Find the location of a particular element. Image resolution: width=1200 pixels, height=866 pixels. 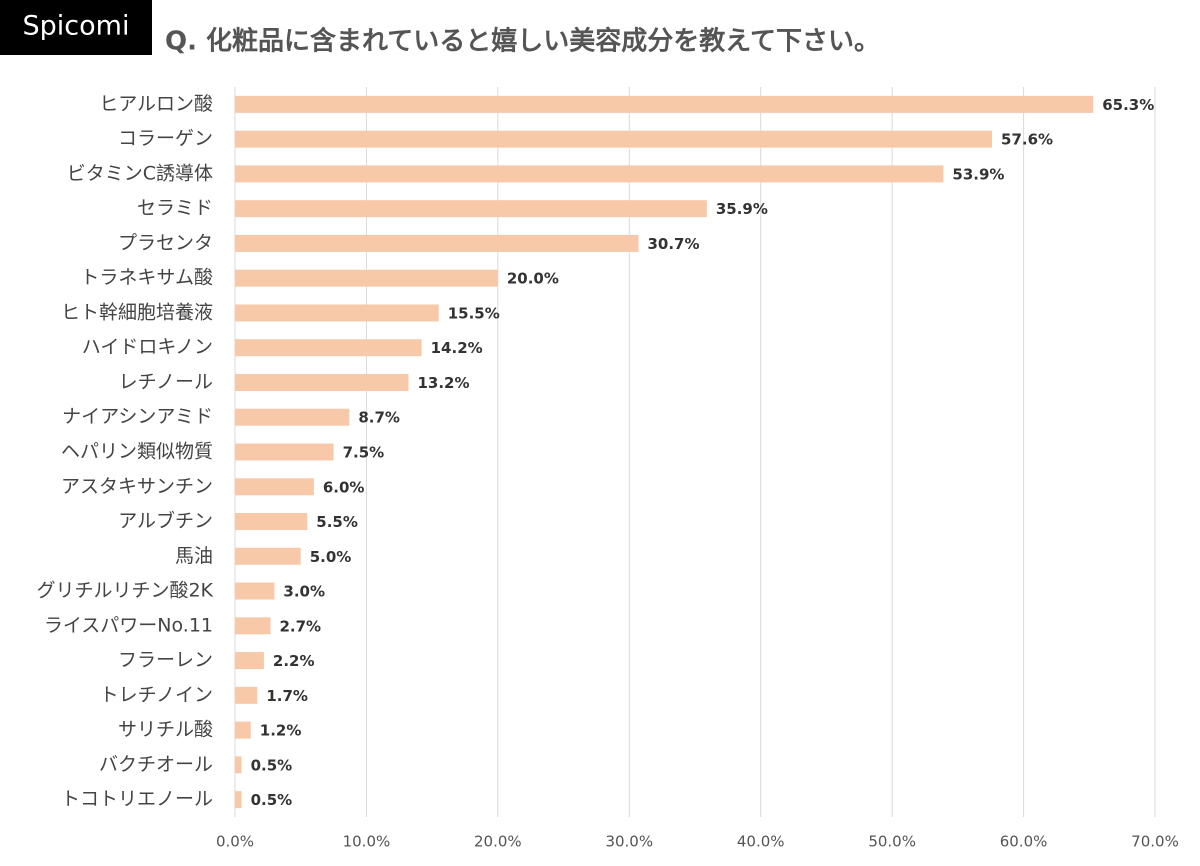

y-tick-label: ハイドロキノン is located at coordinates (147, 347).